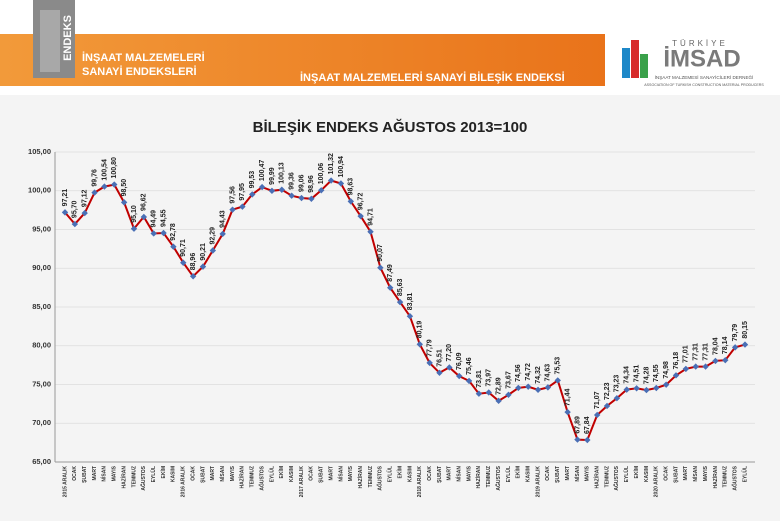 The height and width of the screenshot is (521, 780). Describe the element at coordinates (272, 176) in the screenshot. I see `data-label: 99,99` at that location.